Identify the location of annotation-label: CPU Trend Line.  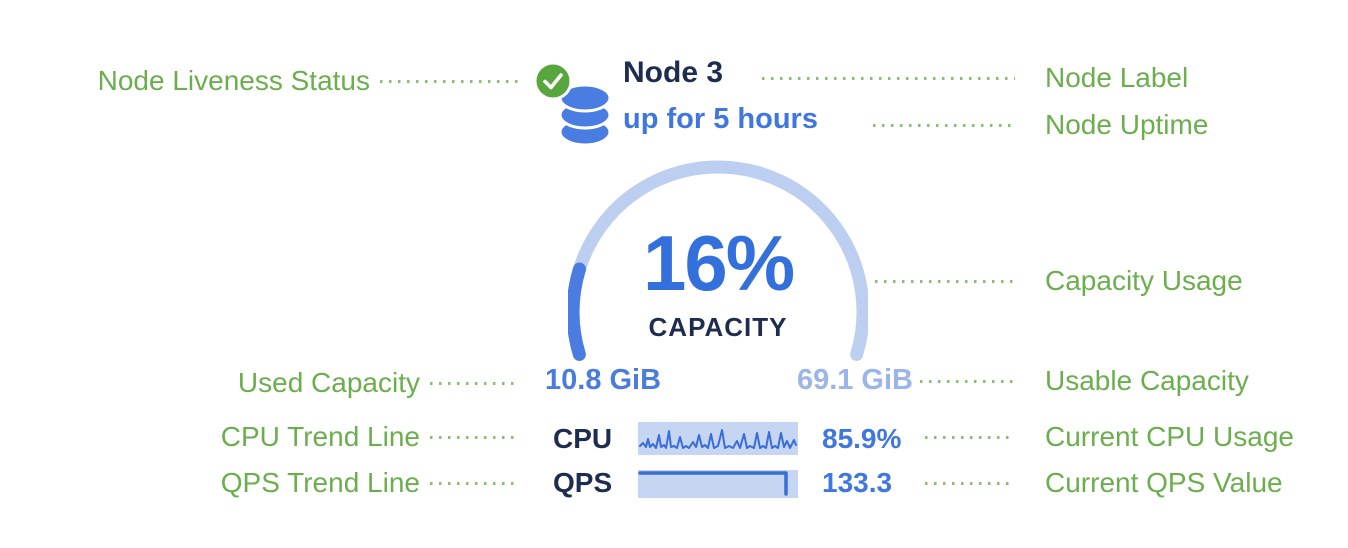
(320, 436).